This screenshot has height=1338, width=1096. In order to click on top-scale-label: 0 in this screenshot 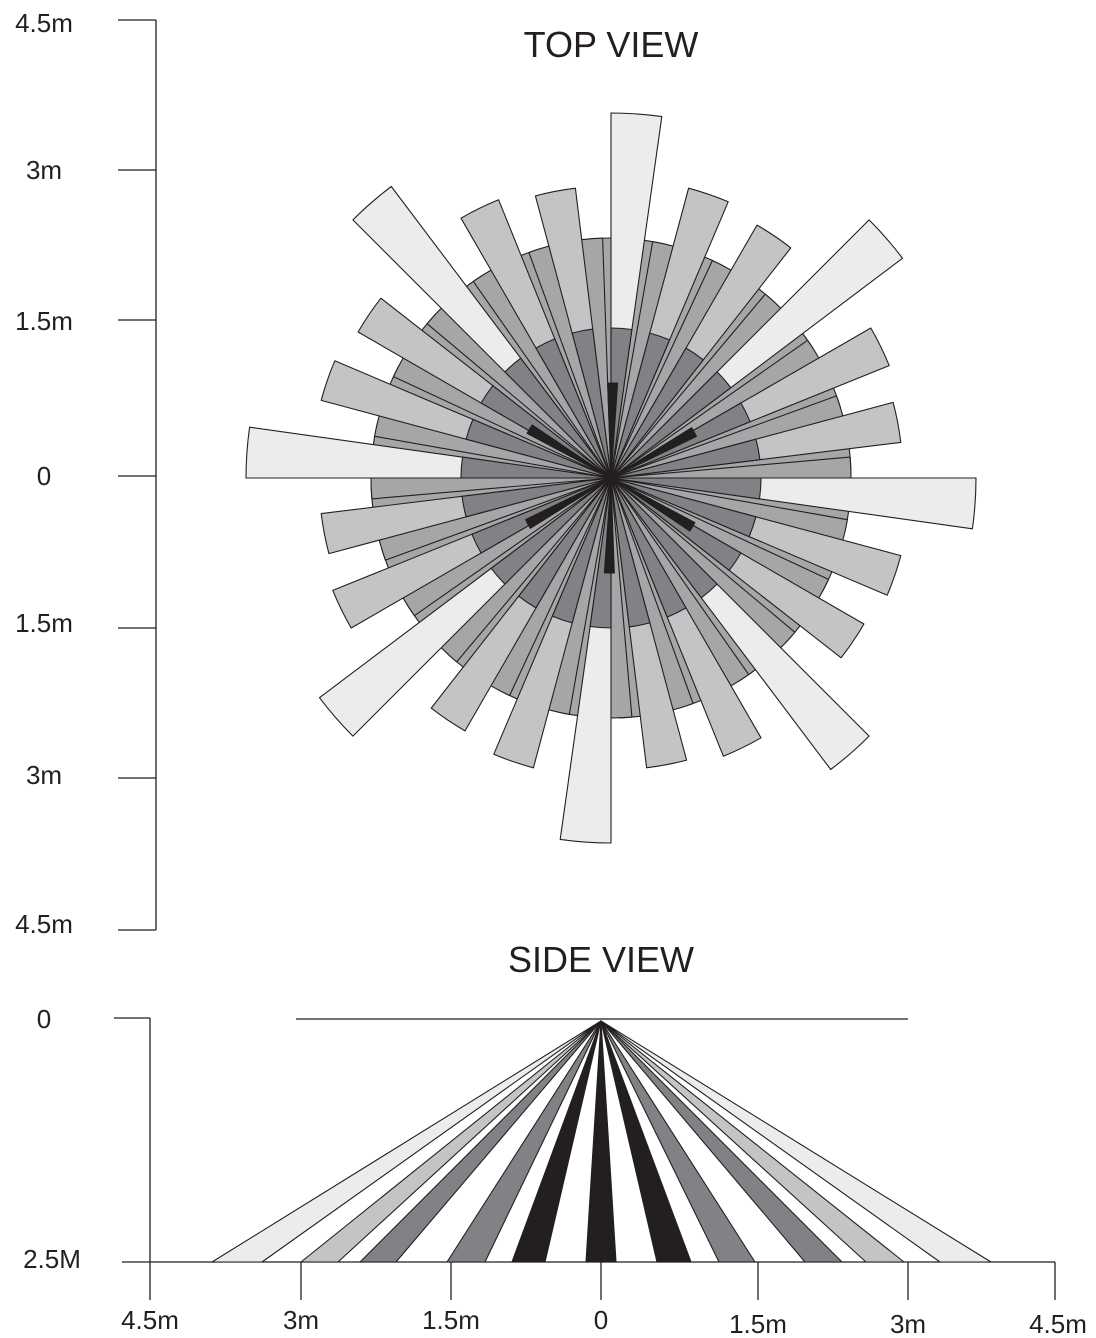, I will do `click(44, 476)`.